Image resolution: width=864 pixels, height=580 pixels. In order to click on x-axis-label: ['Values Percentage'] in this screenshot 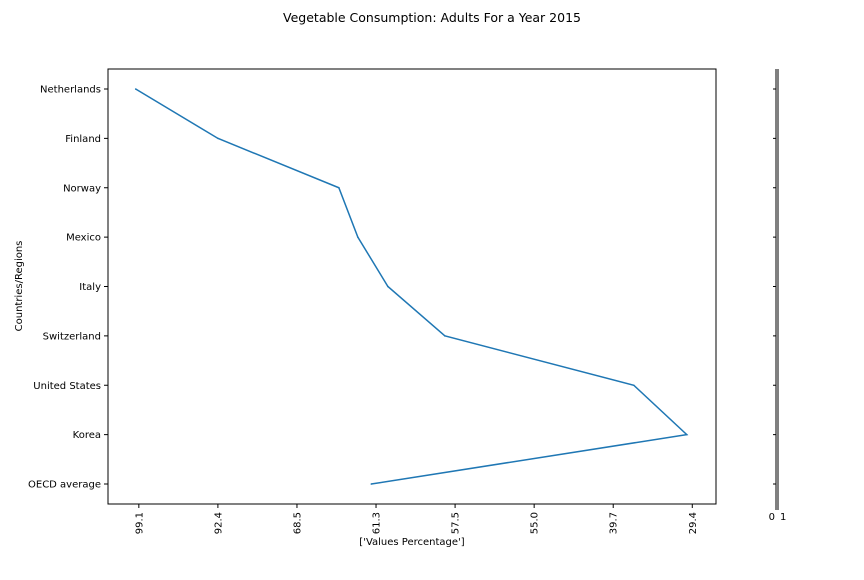, I will do `click(412, 542)`.